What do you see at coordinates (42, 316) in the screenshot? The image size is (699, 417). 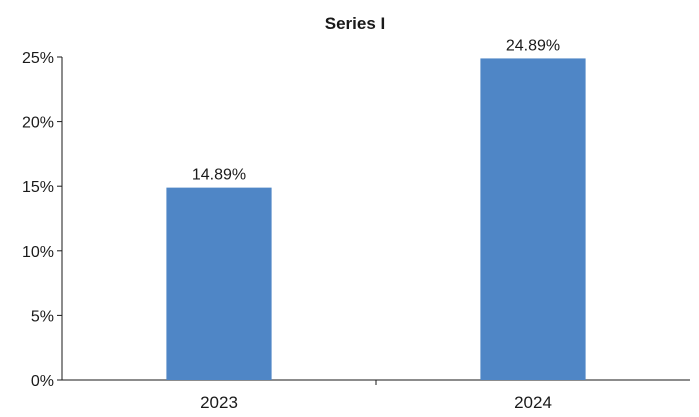 I see `y-tick-label: 5%` at bounding box center [42, 316].